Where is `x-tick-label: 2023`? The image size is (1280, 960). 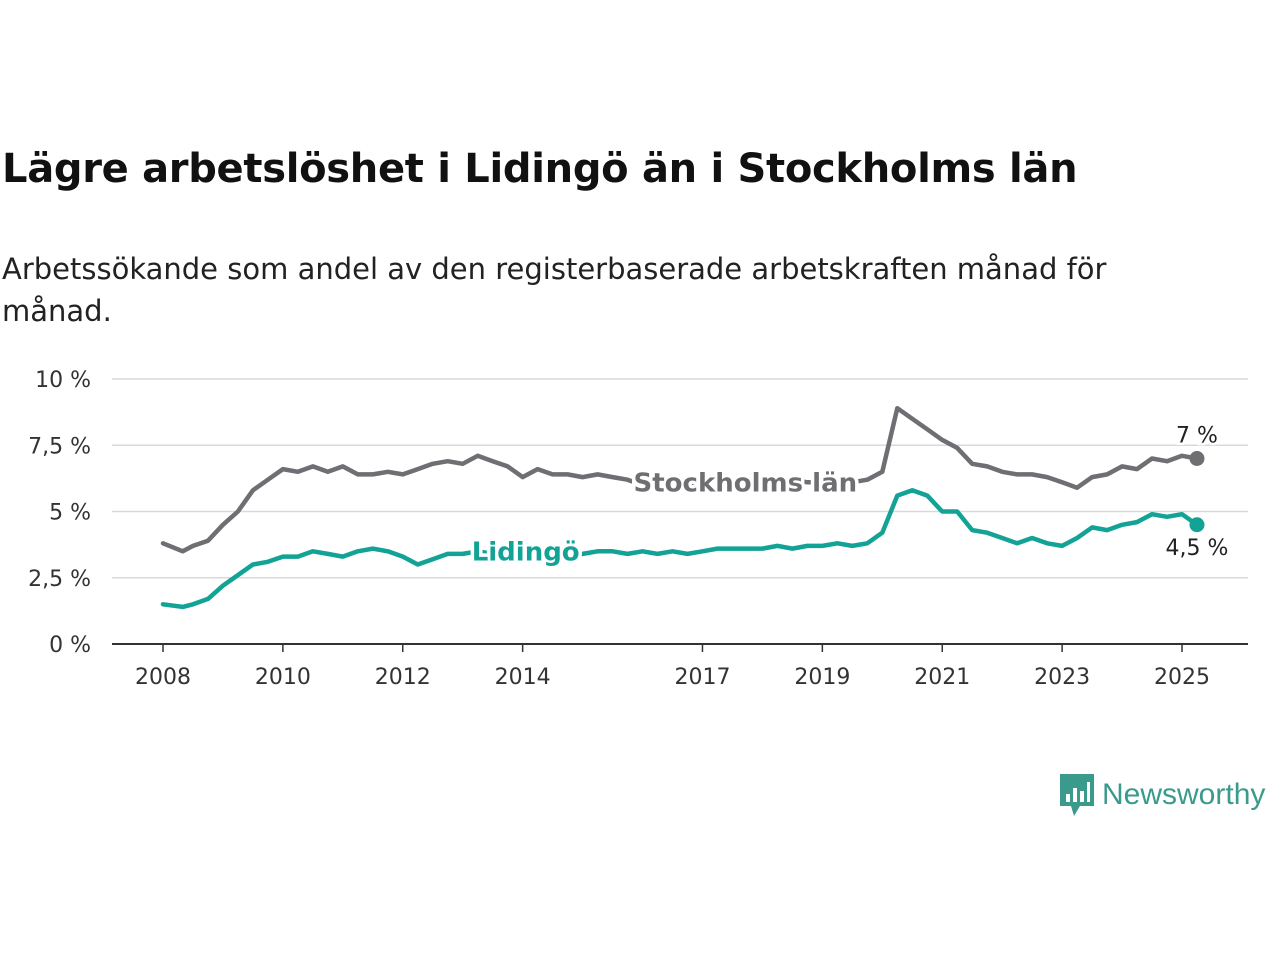
x-tick-label: 2023 is located at coordinates (1062, 677).